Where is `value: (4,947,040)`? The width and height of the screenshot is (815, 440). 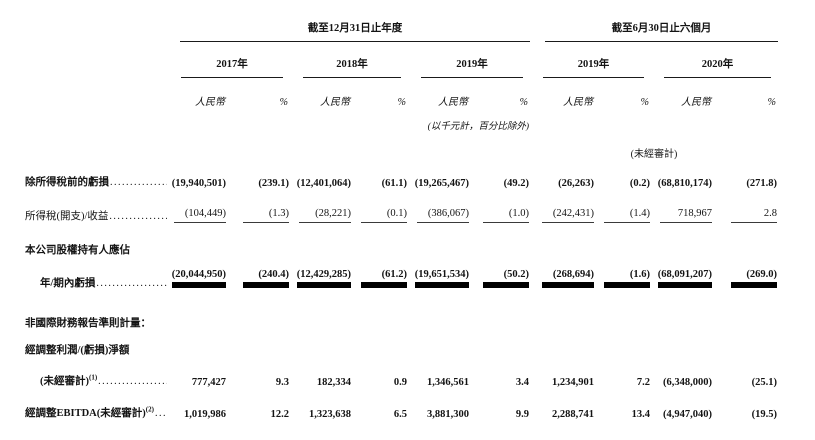
value: (4,947,040) is located at coordinates (687, 414).